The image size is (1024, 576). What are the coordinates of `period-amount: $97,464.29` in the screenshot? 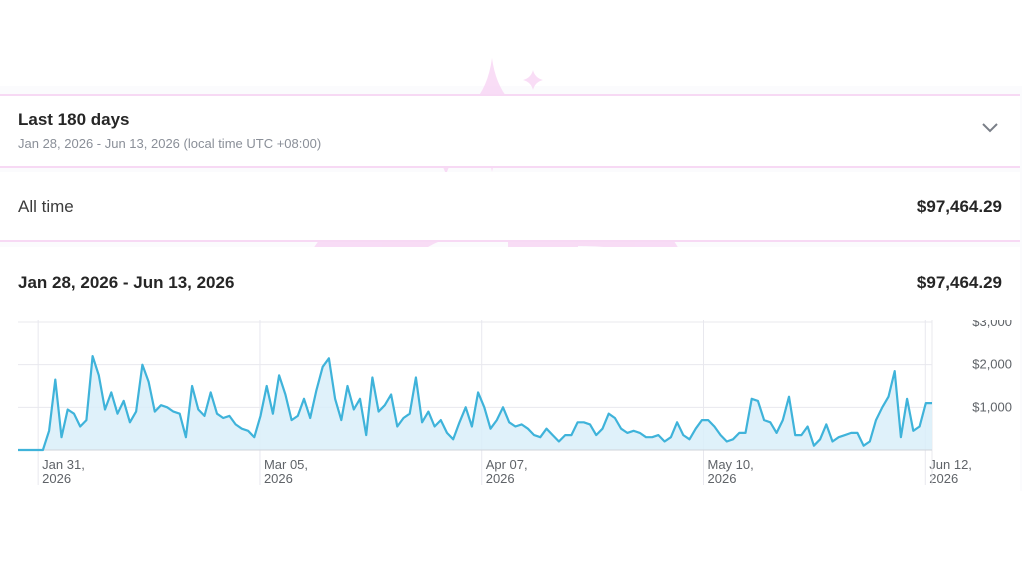 It's located at (959, 282).